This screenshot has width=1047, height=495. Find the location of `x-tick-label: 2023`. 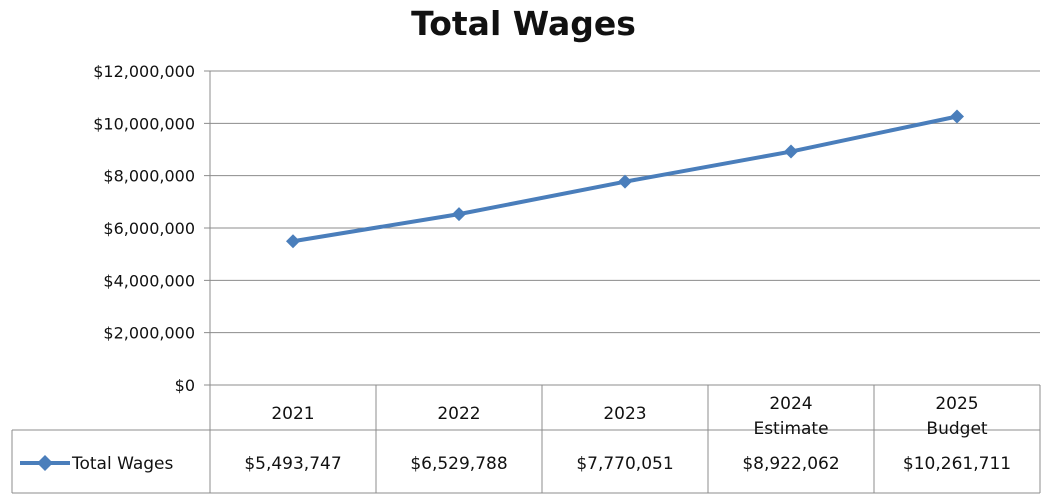

x-tick-label: 2023 is located at coordinates (624, 414).